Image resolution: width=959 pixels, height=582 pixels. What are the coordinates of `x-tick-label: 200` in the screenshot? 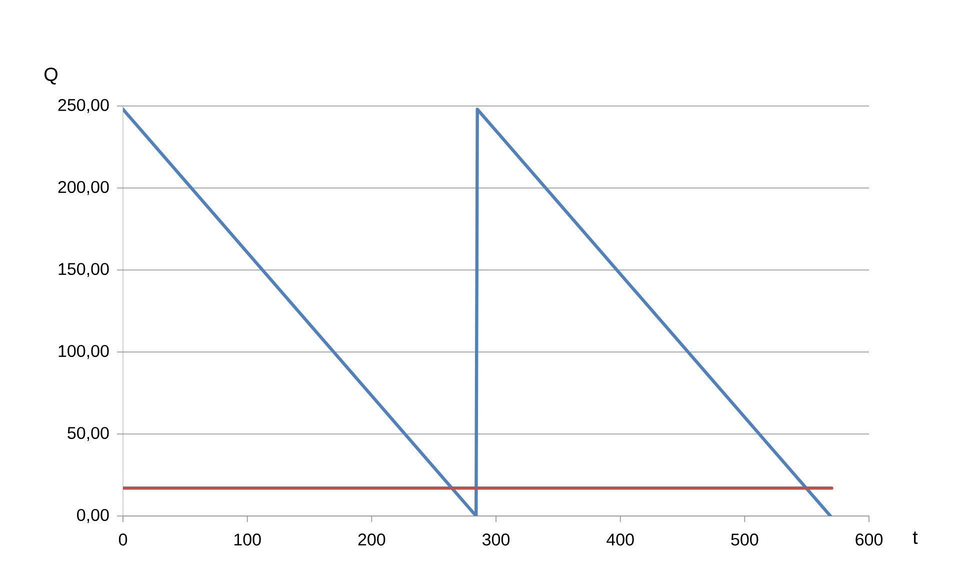 It's located at (372, 540).